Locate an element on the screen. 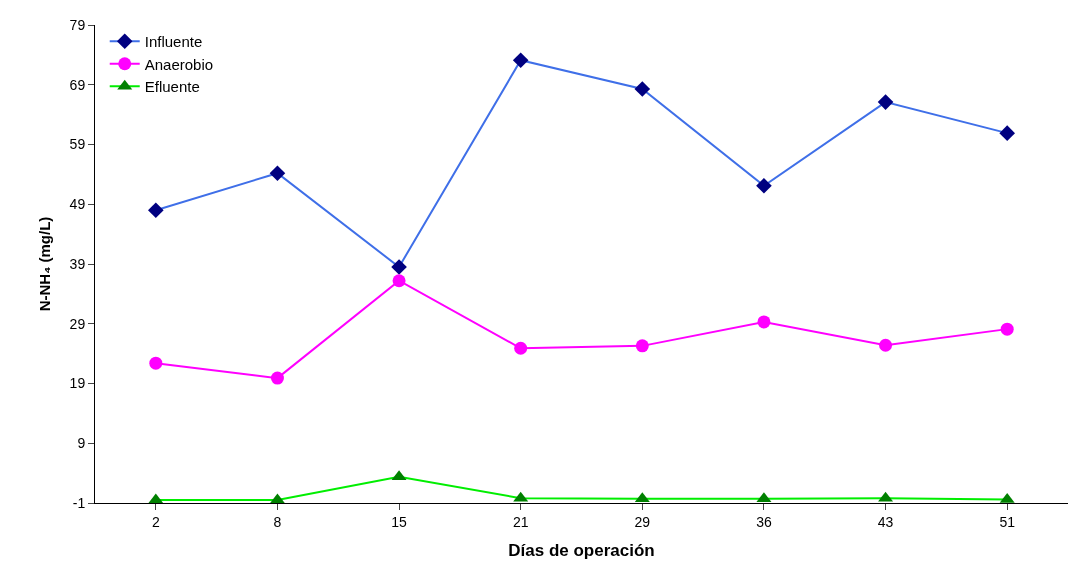  legend-label: Influente is located at coordinates (173, 42).